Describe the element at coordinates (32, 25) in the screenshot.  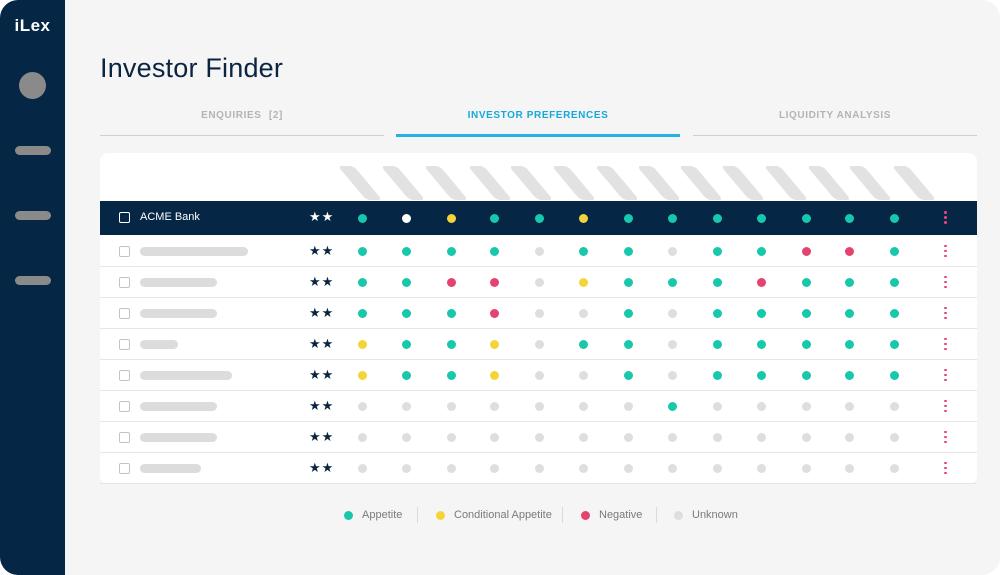
I see `app-logo: iLex` at that location.